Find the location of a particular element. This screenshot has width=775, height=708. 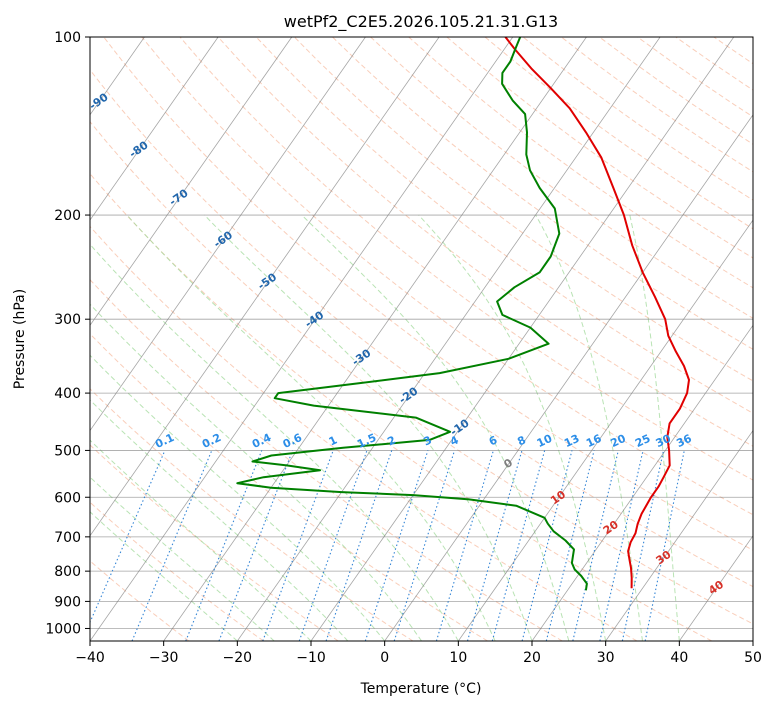

x-tick-label: −20 is located at coordinates (238, 658).